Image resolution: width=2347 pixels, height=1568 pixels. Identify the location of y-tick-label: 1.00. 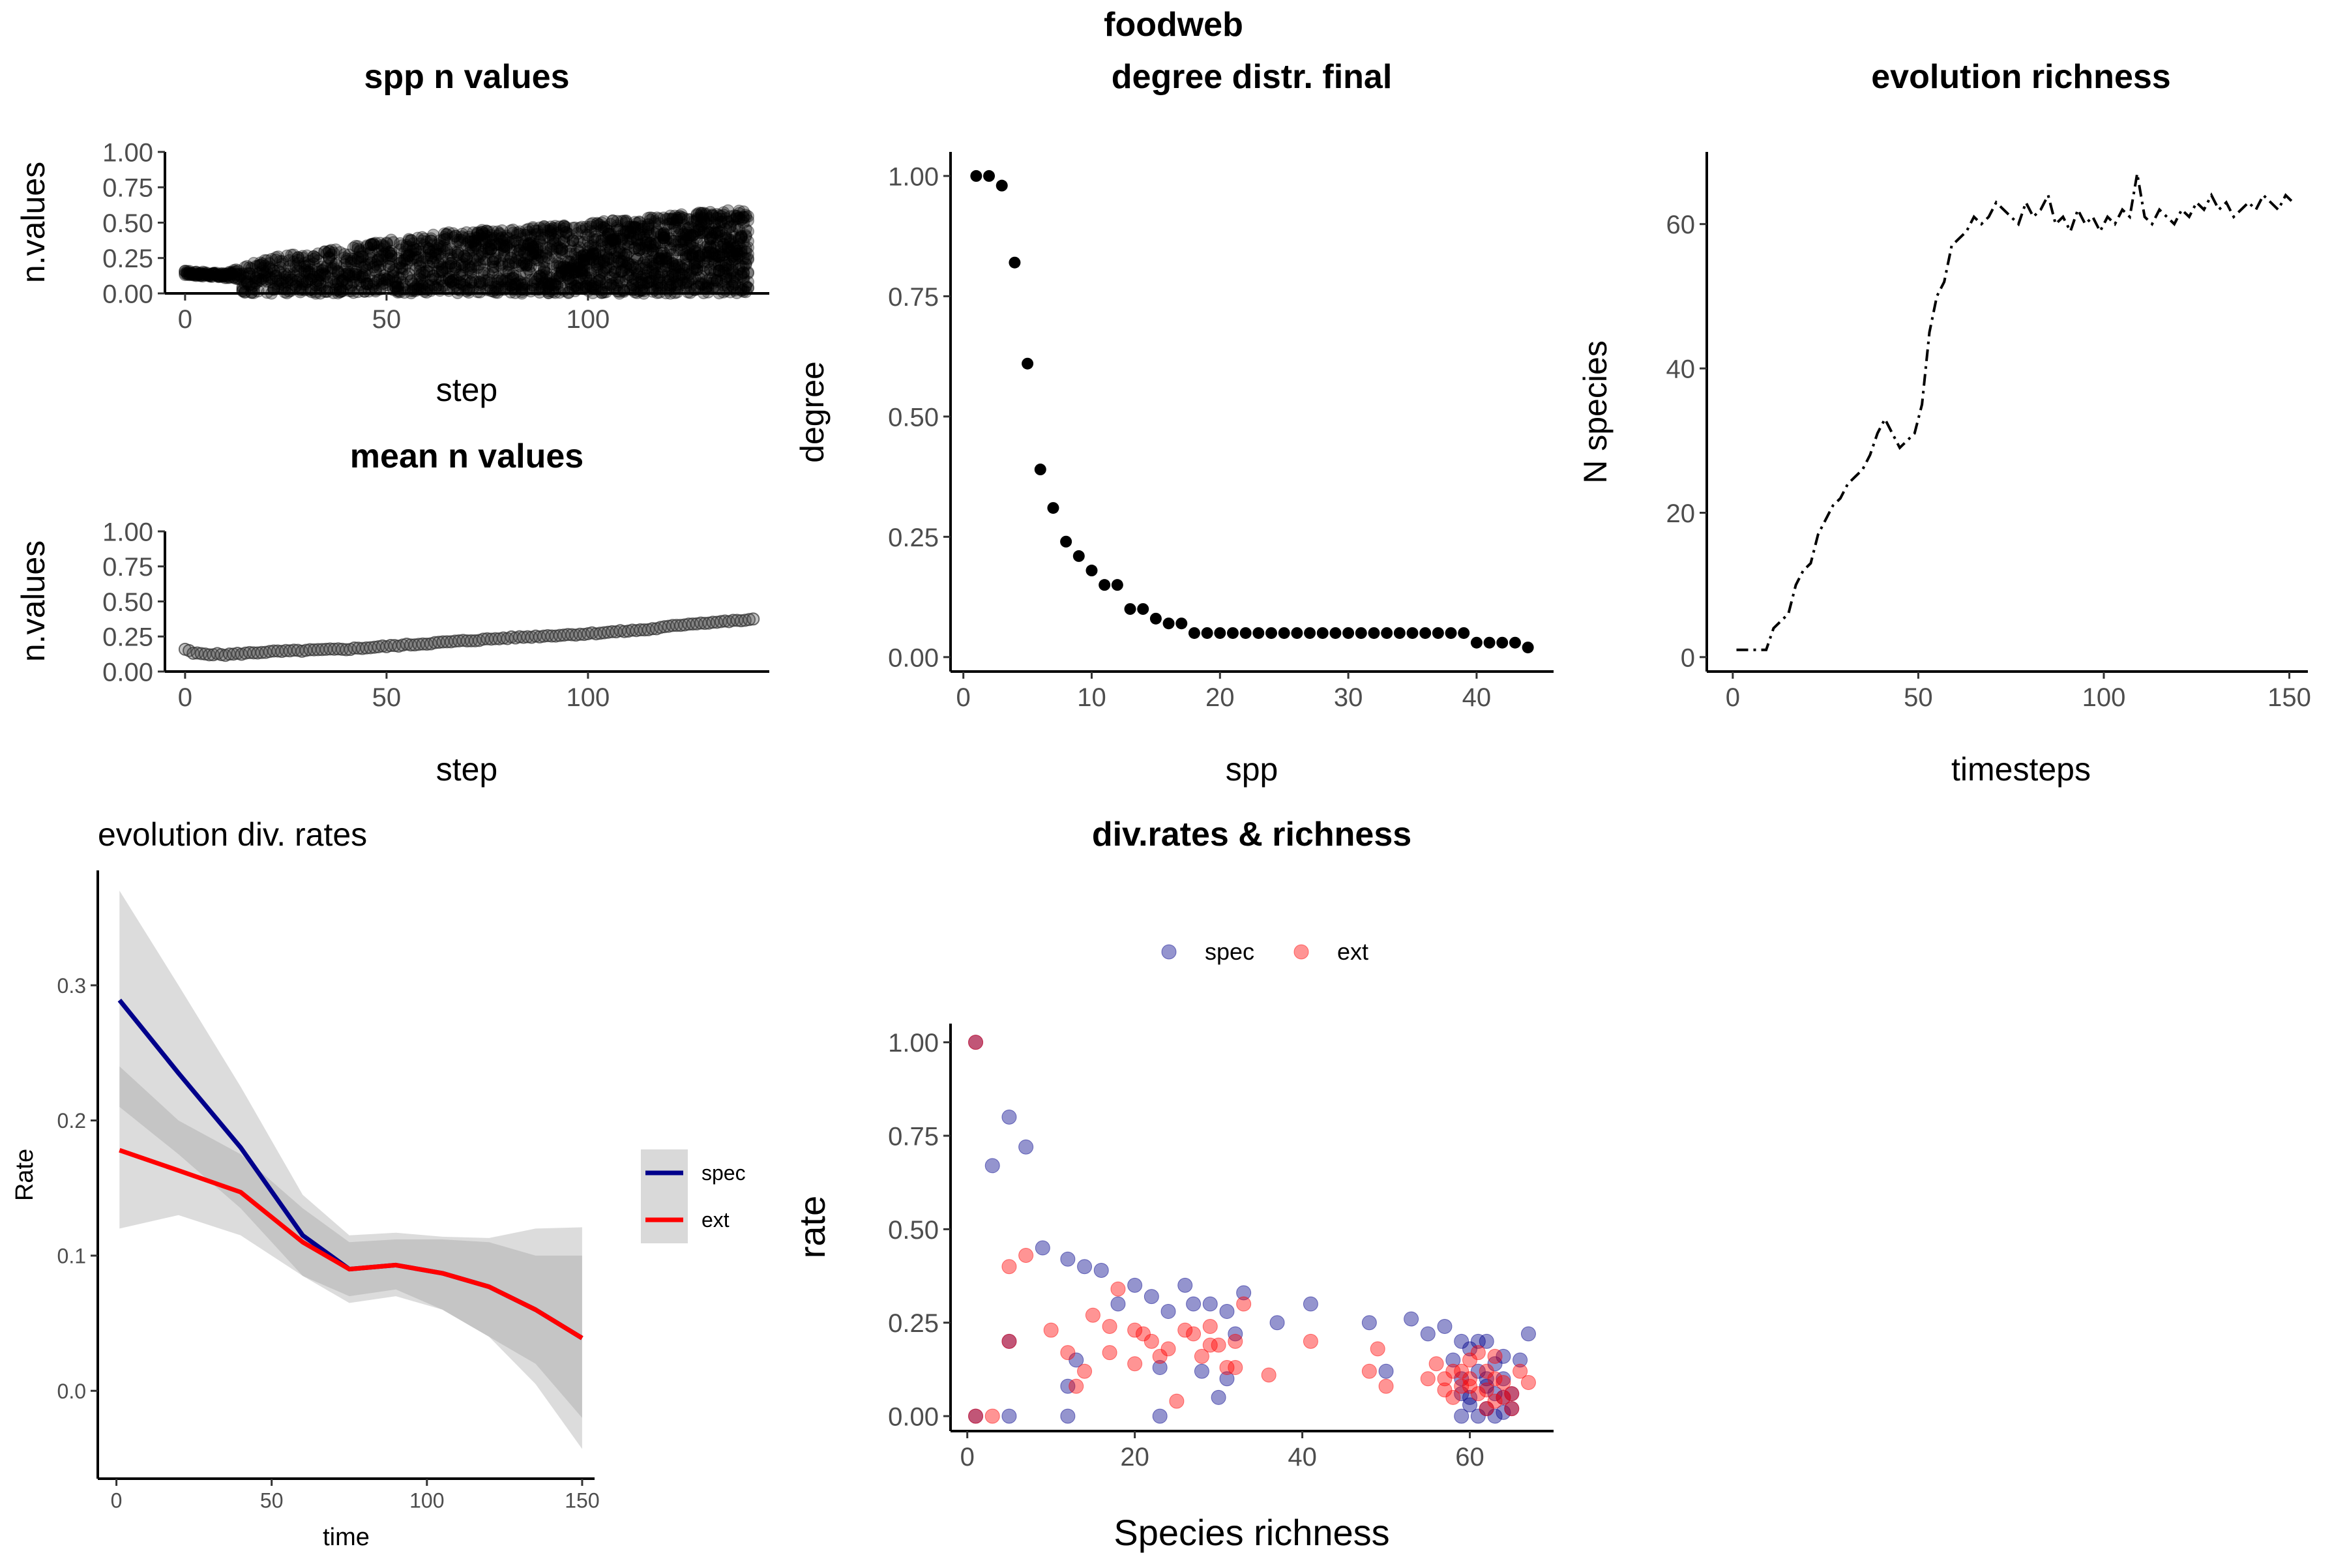
(127, 532).